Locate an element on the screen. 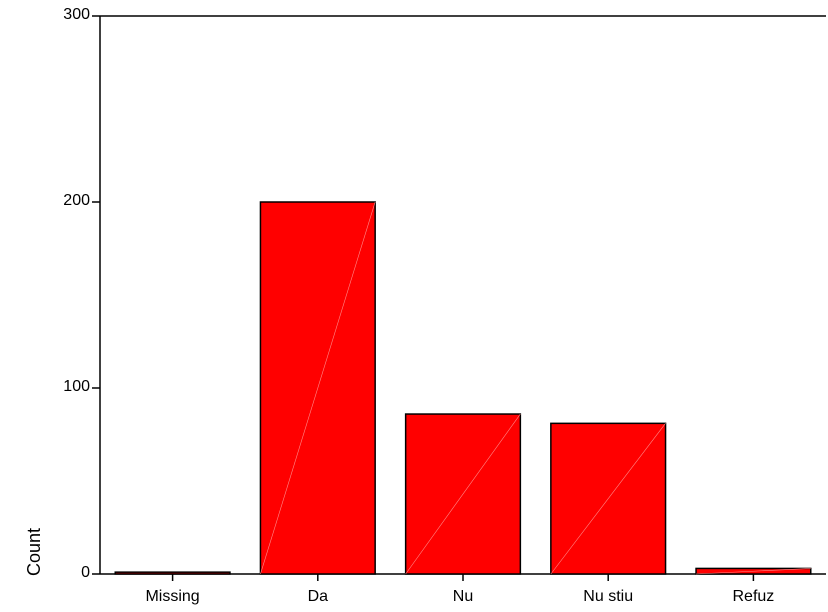 The image size is (828, 612). x-tick-label: Missing is located at coordinates (172, 596).